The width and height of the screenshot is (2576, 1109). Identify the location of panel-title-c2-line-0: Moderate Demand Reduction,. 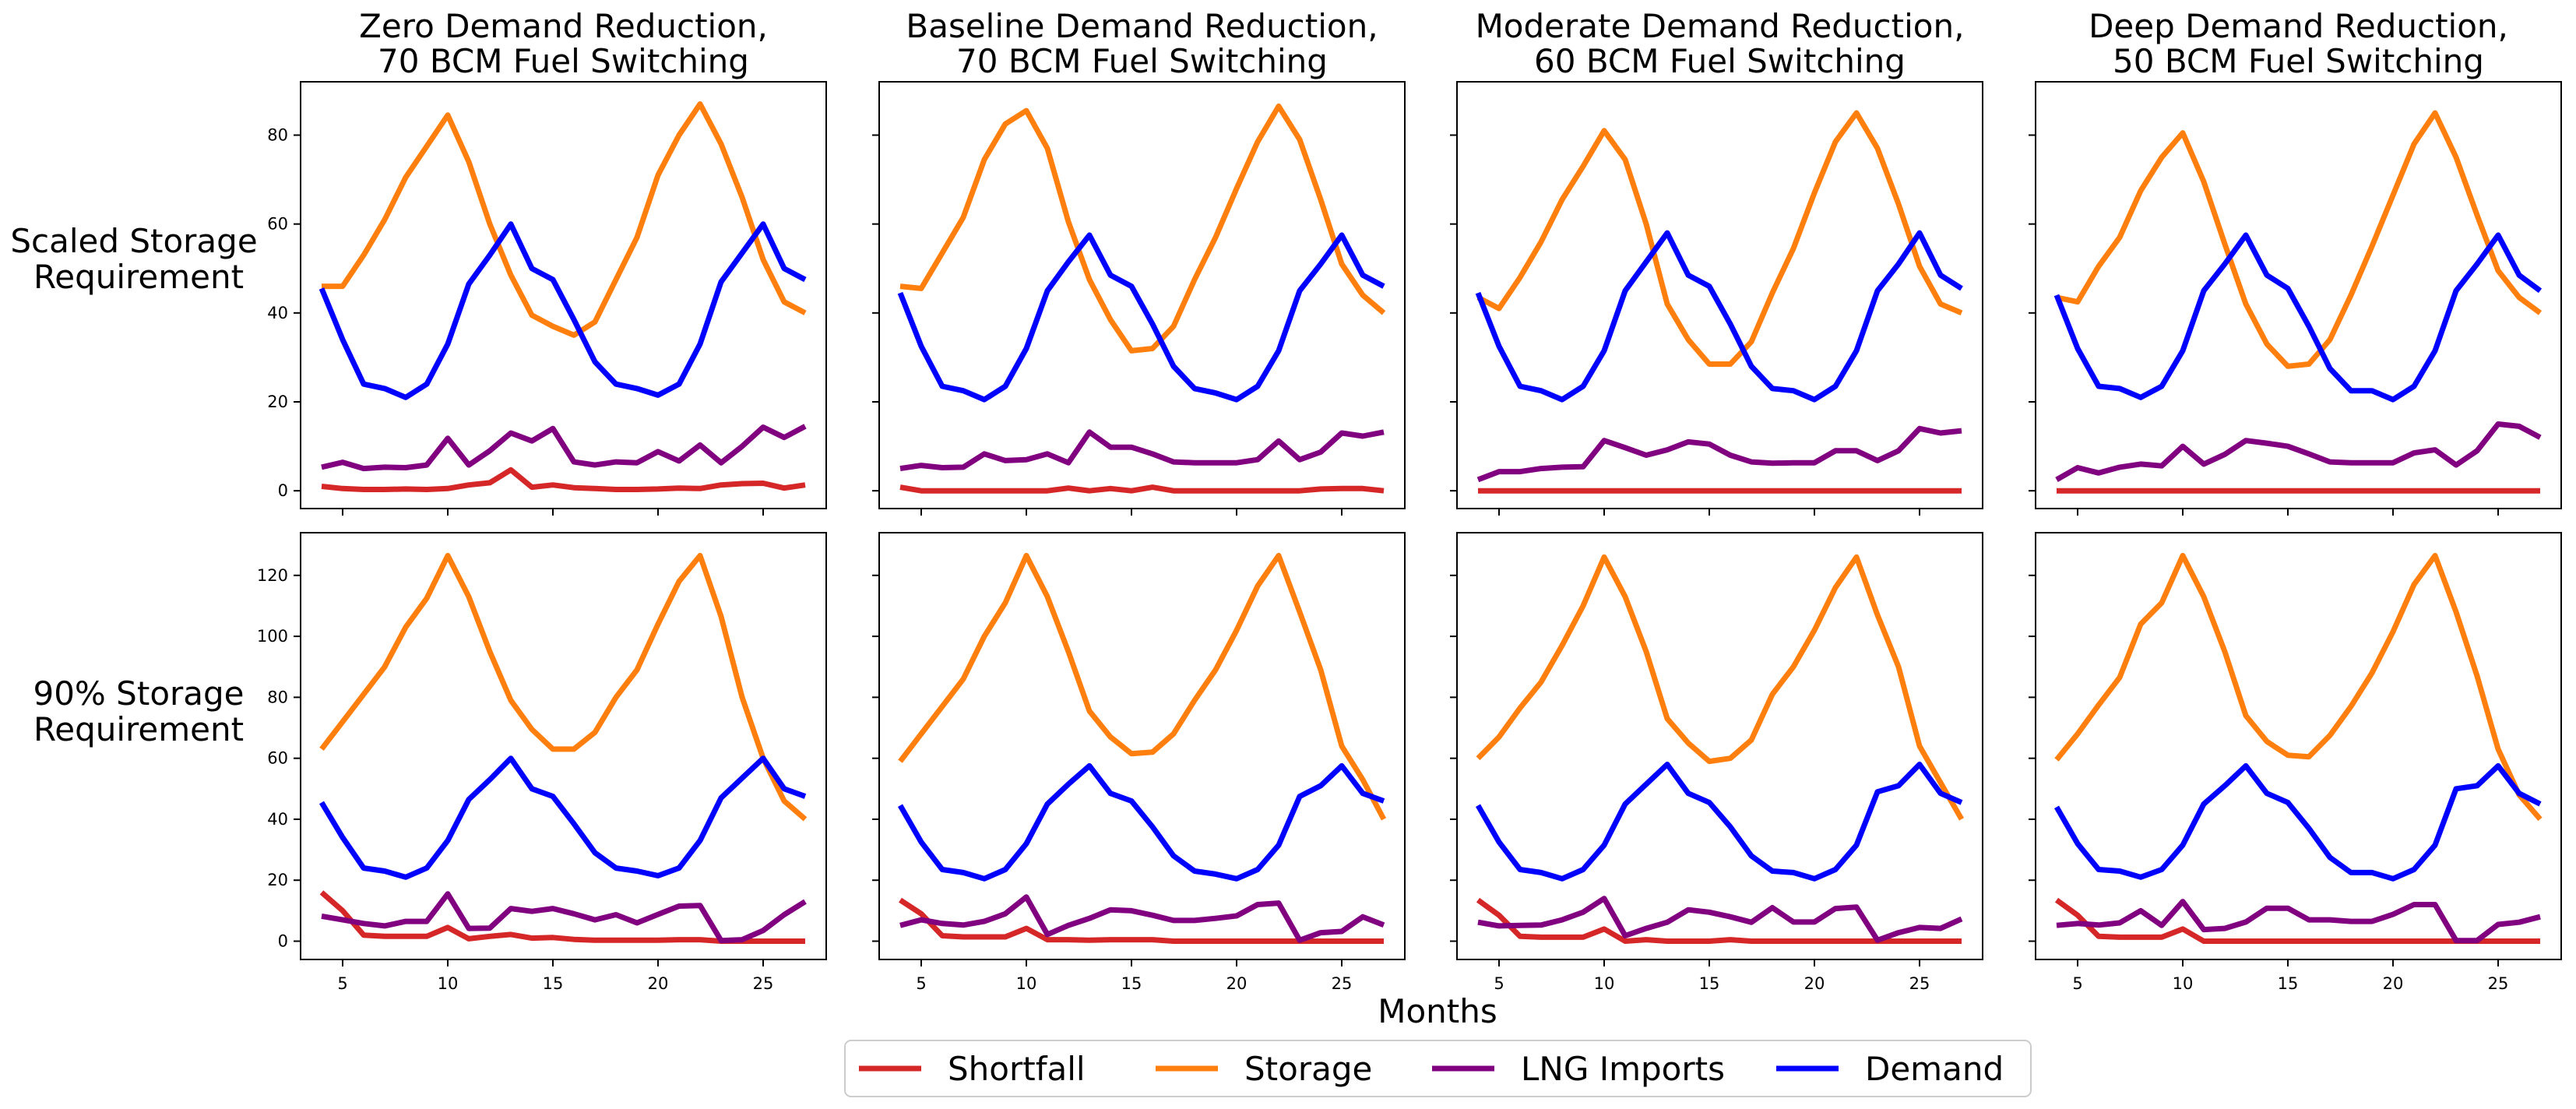
(1720, 26).